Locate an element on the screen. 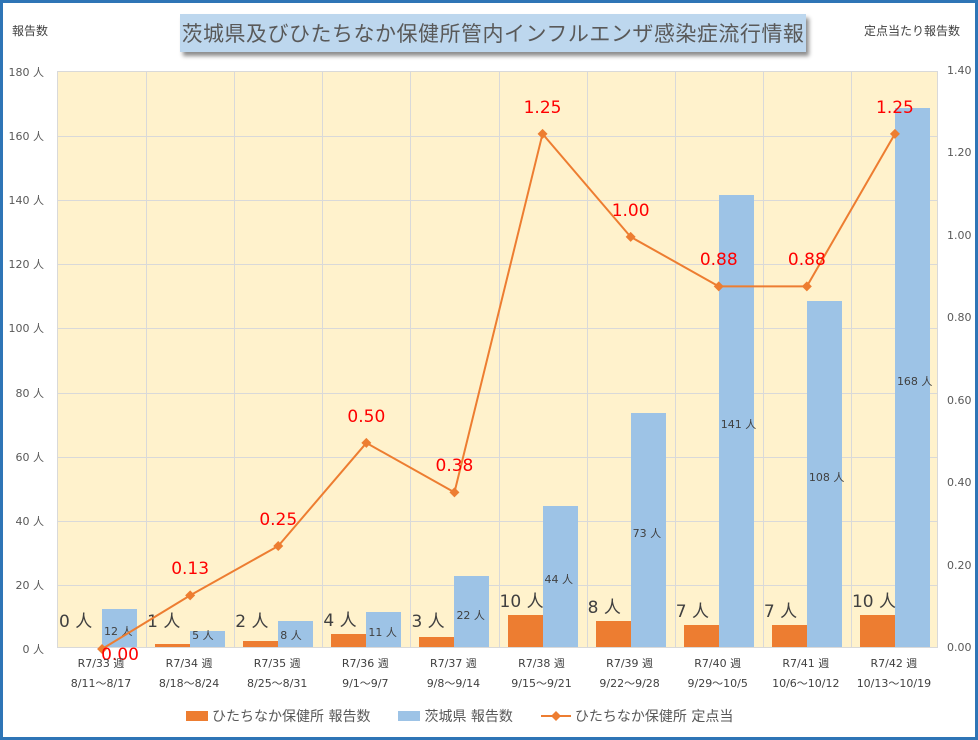 This screenshot has width=978, height=740. per-sentinel-label: 0.13 is located at coordinates (190, 569).